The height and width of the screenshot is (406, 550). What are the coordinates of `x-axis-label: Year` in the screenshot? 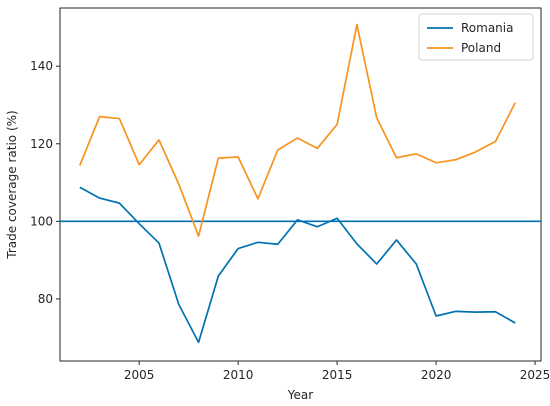 It's located at (300, 395).